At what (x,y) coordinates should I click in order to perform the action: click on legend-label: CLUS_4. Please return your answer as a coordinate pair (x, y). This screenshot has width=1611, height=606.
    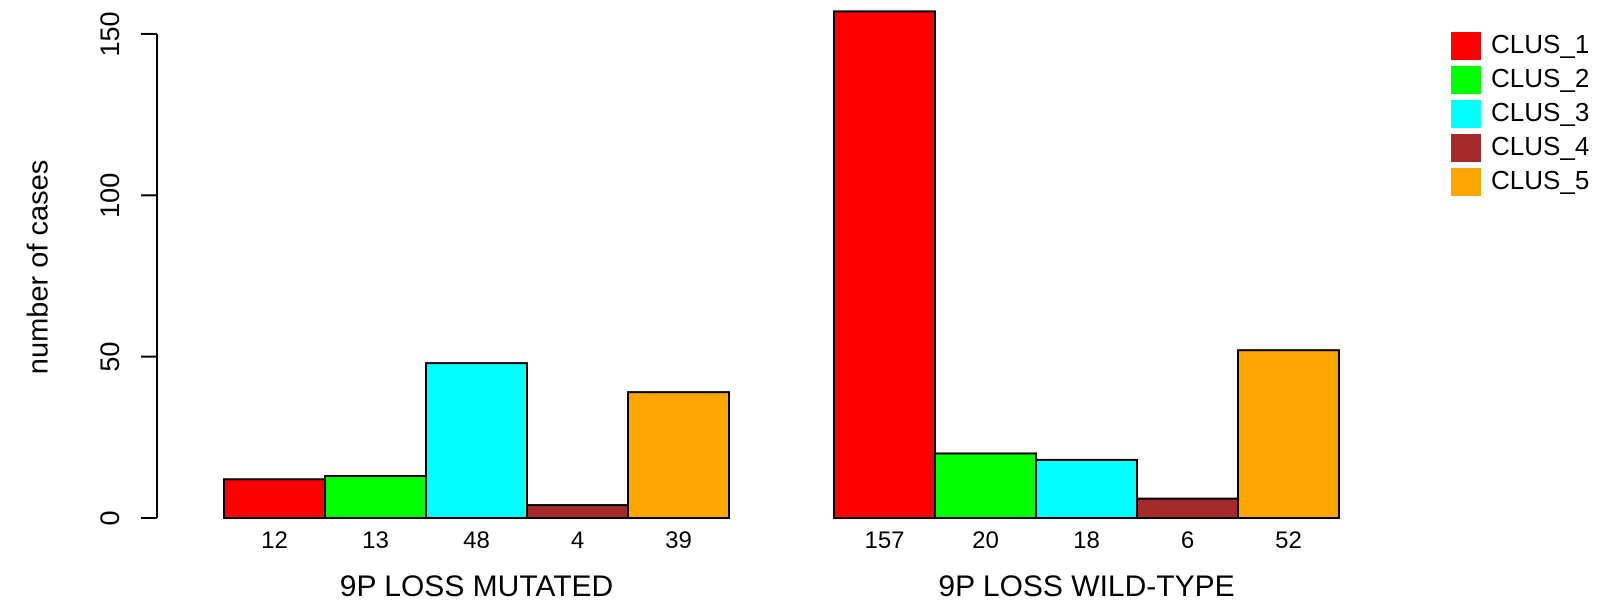
    Looking at the image, I should click on (1540, 146).